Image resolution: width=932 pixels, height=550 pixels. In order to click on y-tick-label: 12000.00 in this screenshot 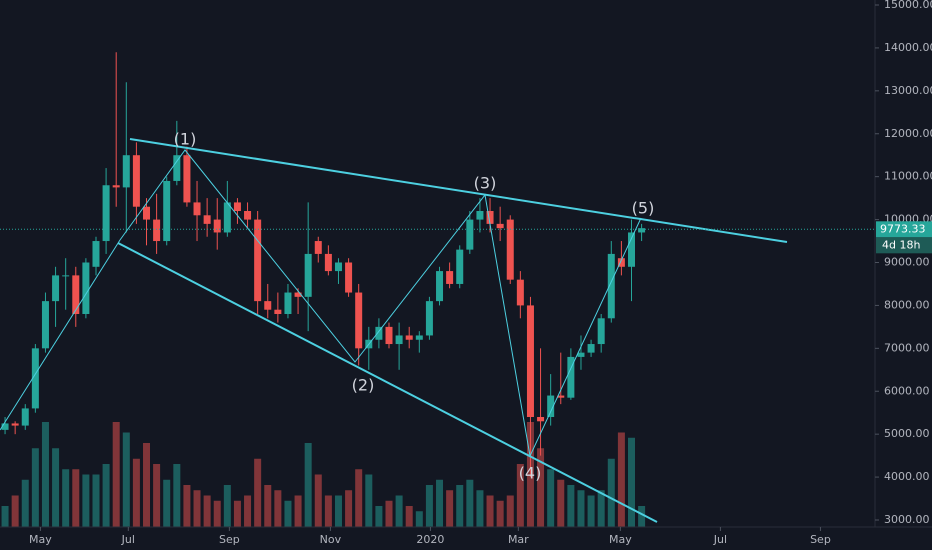, I will do `click(908, 133)`.